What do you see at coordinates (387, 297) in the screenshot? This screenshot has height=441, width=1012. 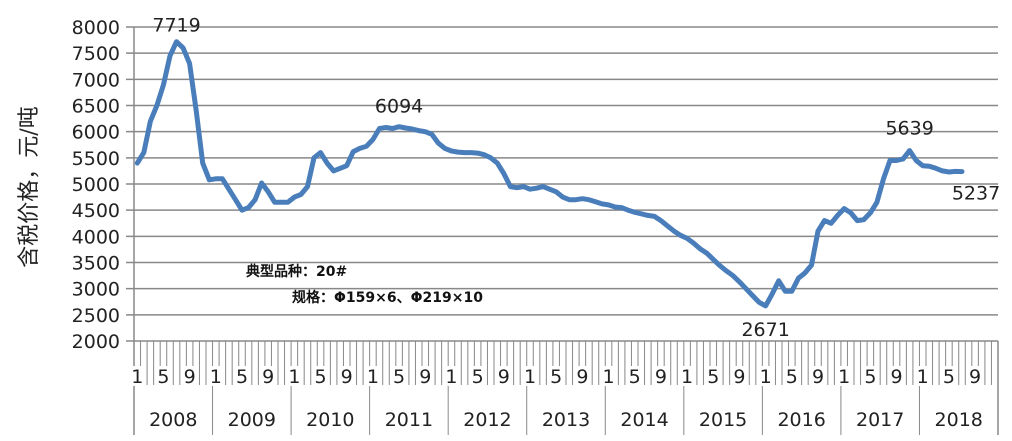 I see `annotation-spec: 规格：Φ159×6、Φ219×10` at bounding box center [387, 297].